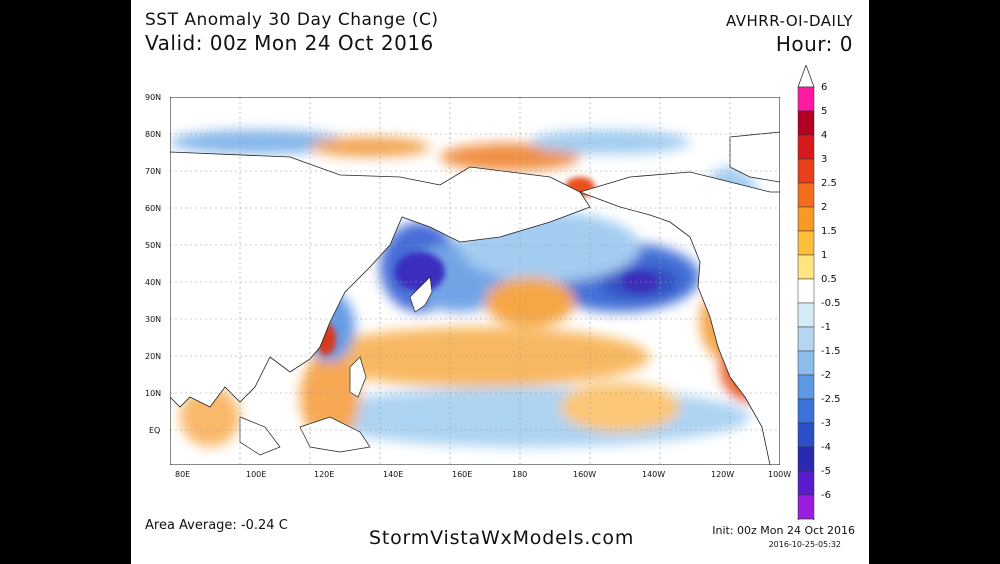  What do you see at coordinates (153, 356) in the screenshot?
I see `lat-label: 20N` at bounding box center [153, 356].